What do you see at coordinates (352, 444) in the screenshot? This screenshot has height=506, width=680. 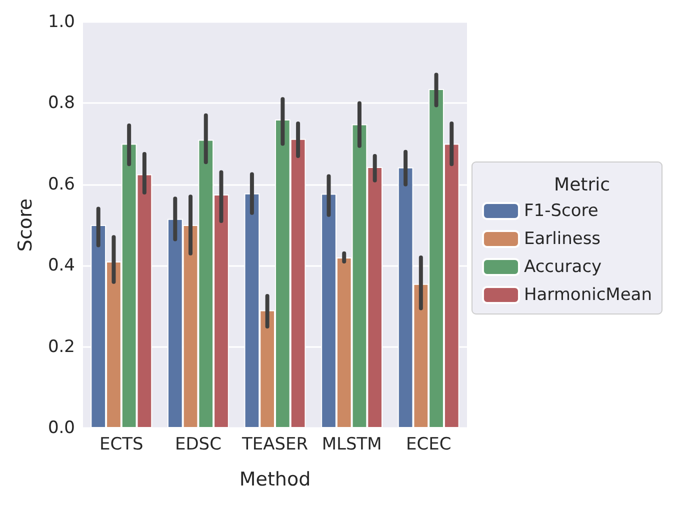 I see `x-tick-label: MLSTM` at bounding box center [352, 444].